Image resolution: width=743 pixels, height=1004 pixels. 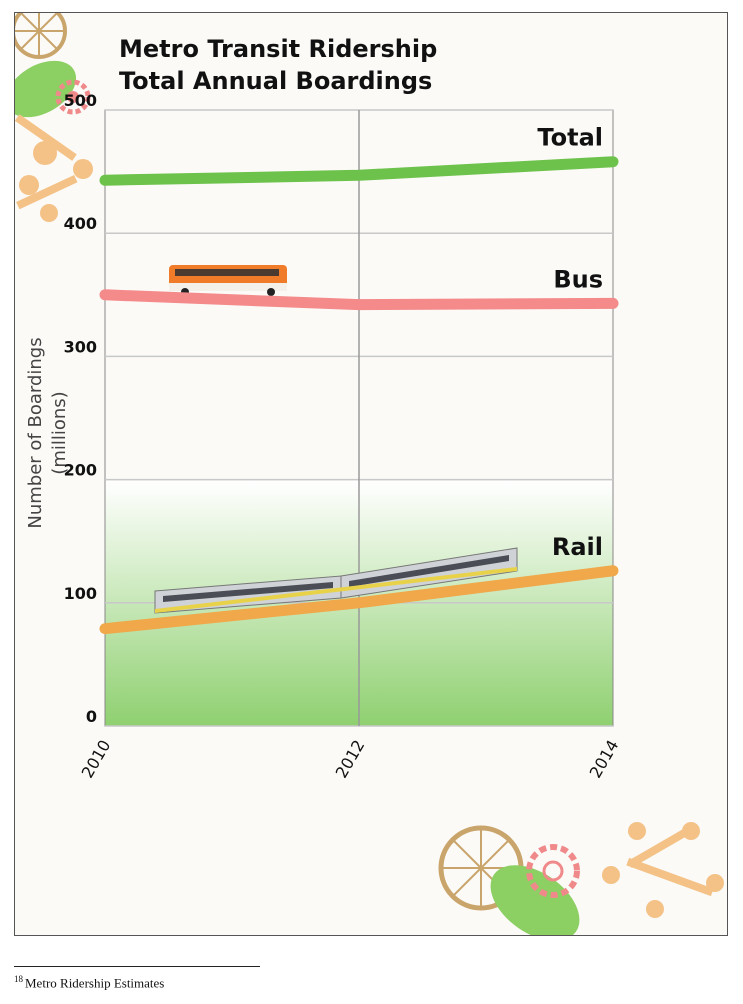 I want to click on x-tick-label: 2012, so click(x=350, y=759).